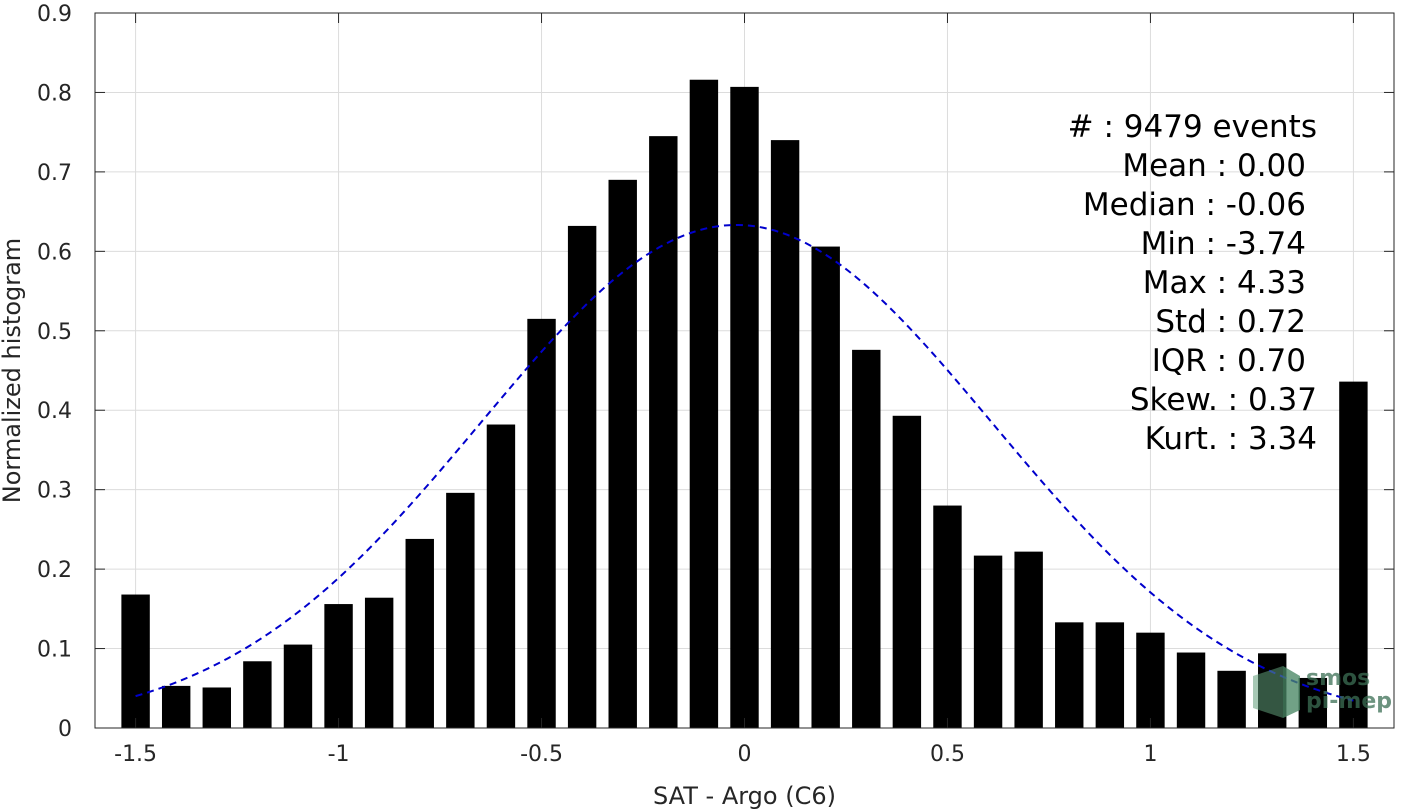 The width and height of the screenshot is (1408, 811). Describe the element at coordinates (1194, 205) in the screenshot. I see `stat-line-2: Median : -0.06` at that location.